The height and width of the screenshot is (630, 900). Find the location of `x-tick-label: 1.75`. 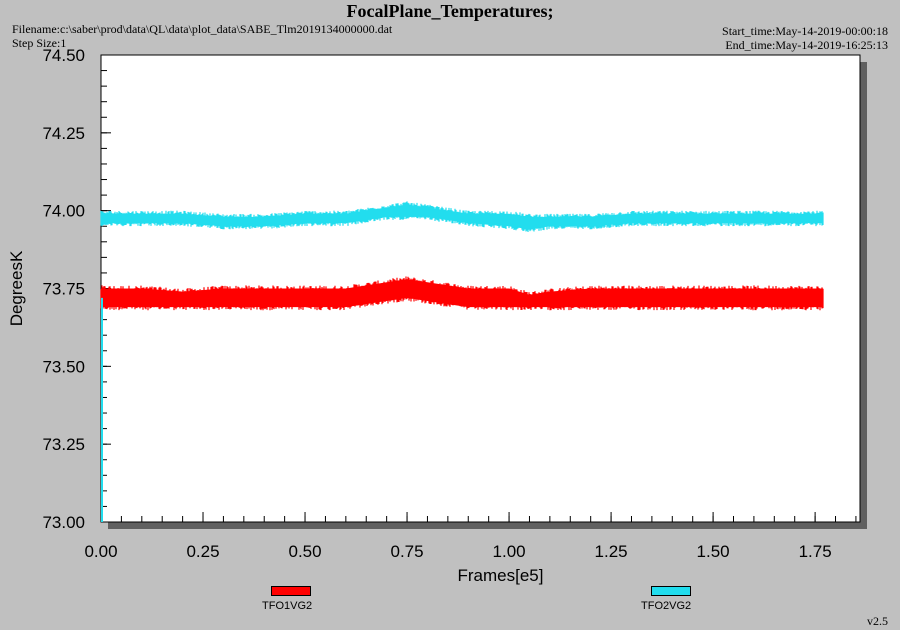

x-tick-label: 1.75 is located at coordinates (815, 551).